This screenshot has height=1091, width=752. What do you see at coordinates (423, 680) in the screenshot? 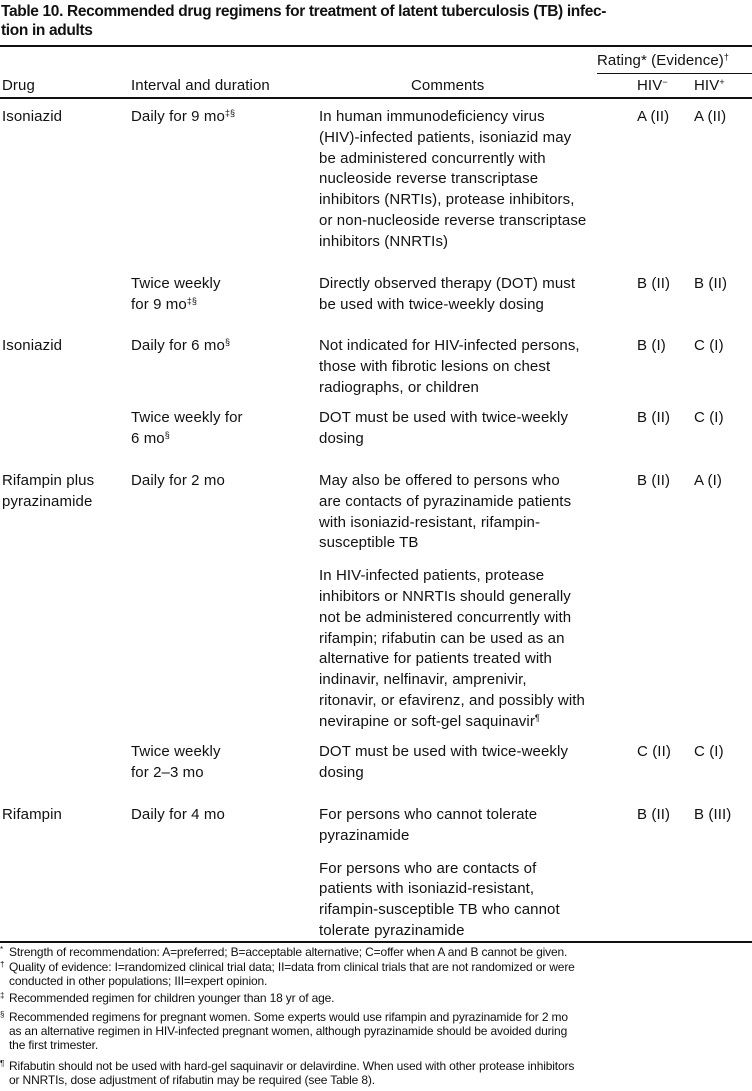
I see `comment-line: indinavir, nelfinavir, amprenivir,` at bounding box center [423, 680].